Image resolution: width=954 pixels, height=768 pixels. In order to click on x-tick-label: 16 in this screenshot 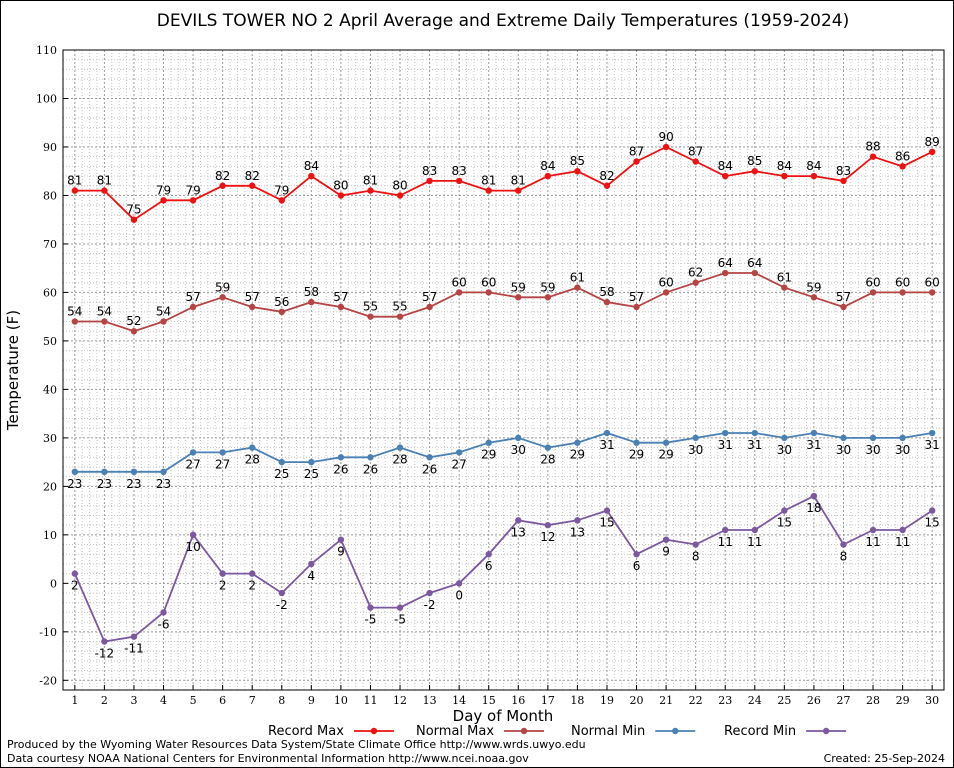, I will do `click(518, 700)`.